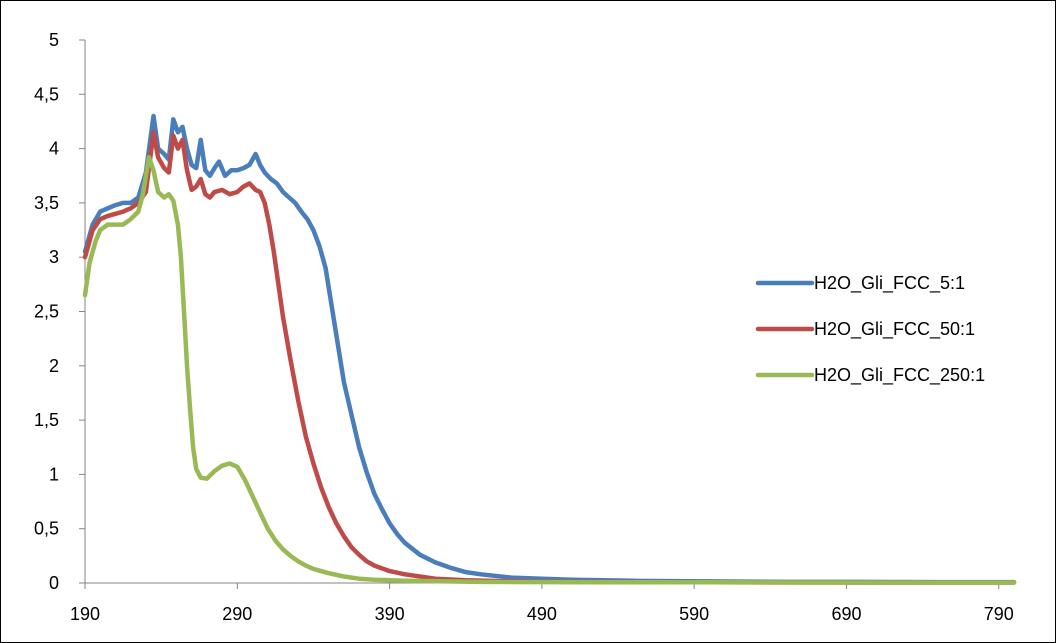 This screenshot has width=1056, height=643. I want to click on y-tick-label: 0, so click(54, 583).